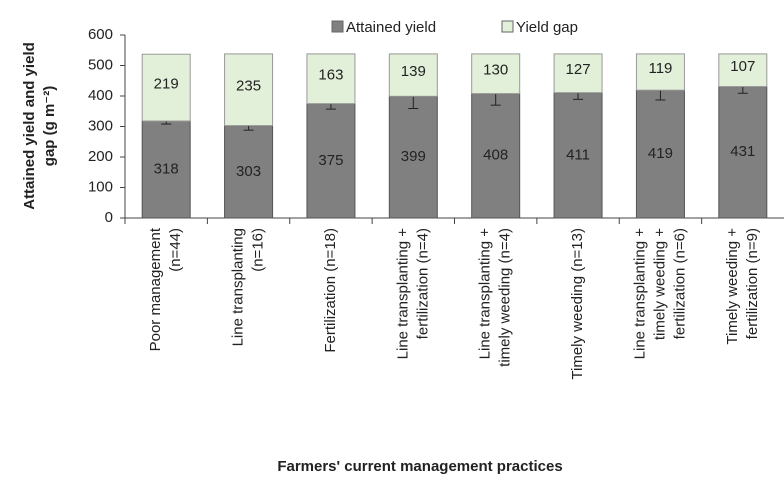  I want to click on value-label: 235, so click(248, 86).